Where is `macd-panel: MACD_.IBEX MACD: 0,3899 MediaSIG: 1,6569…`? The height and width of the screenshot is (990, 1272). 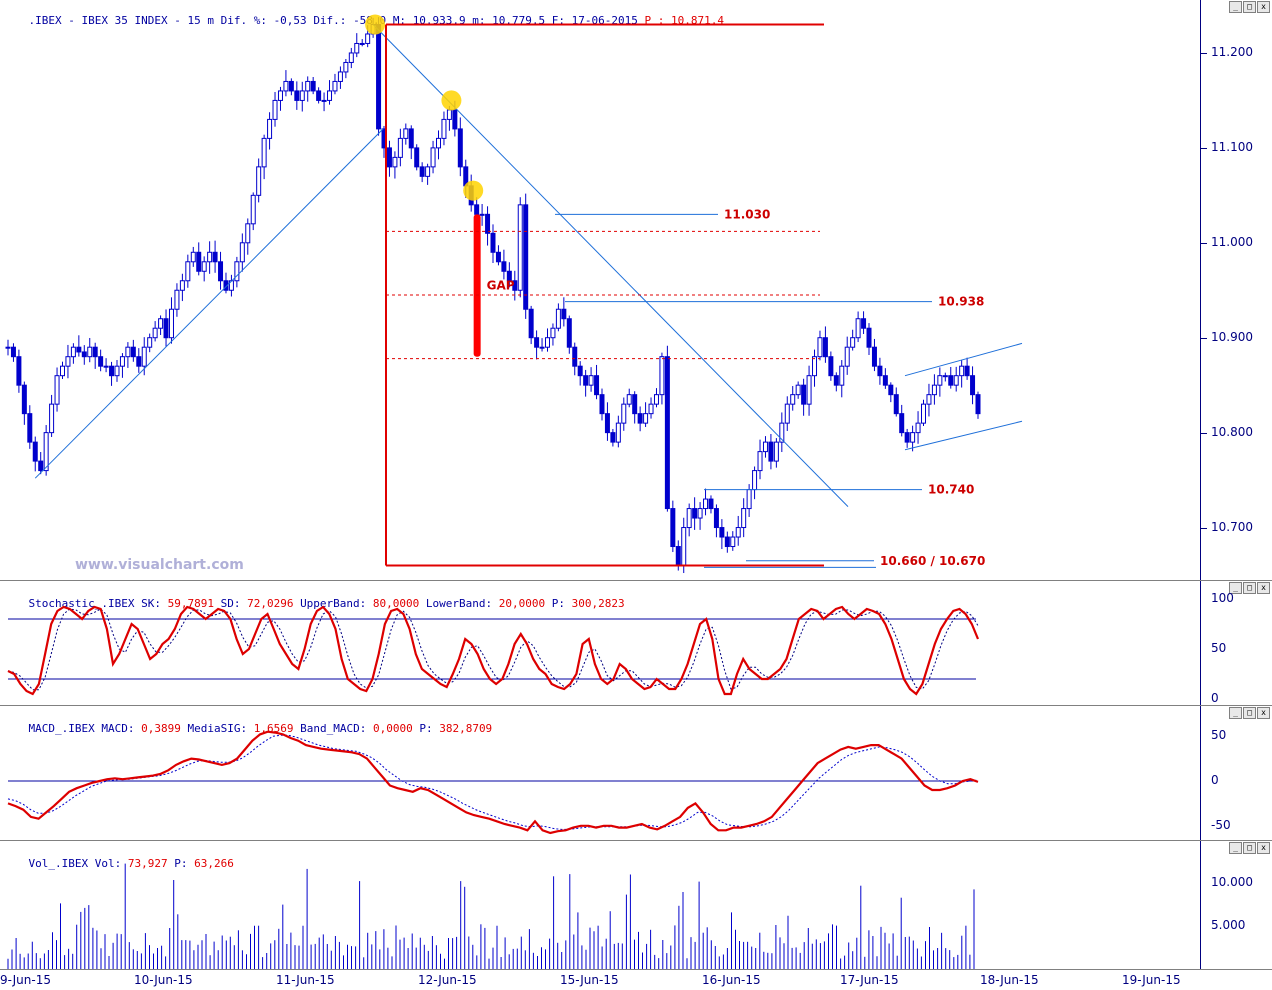 macd-panel: MACD_.IBEX MACD: 0,3899 MediaSIG: 1,6569… is located at coordinates (636, 773).